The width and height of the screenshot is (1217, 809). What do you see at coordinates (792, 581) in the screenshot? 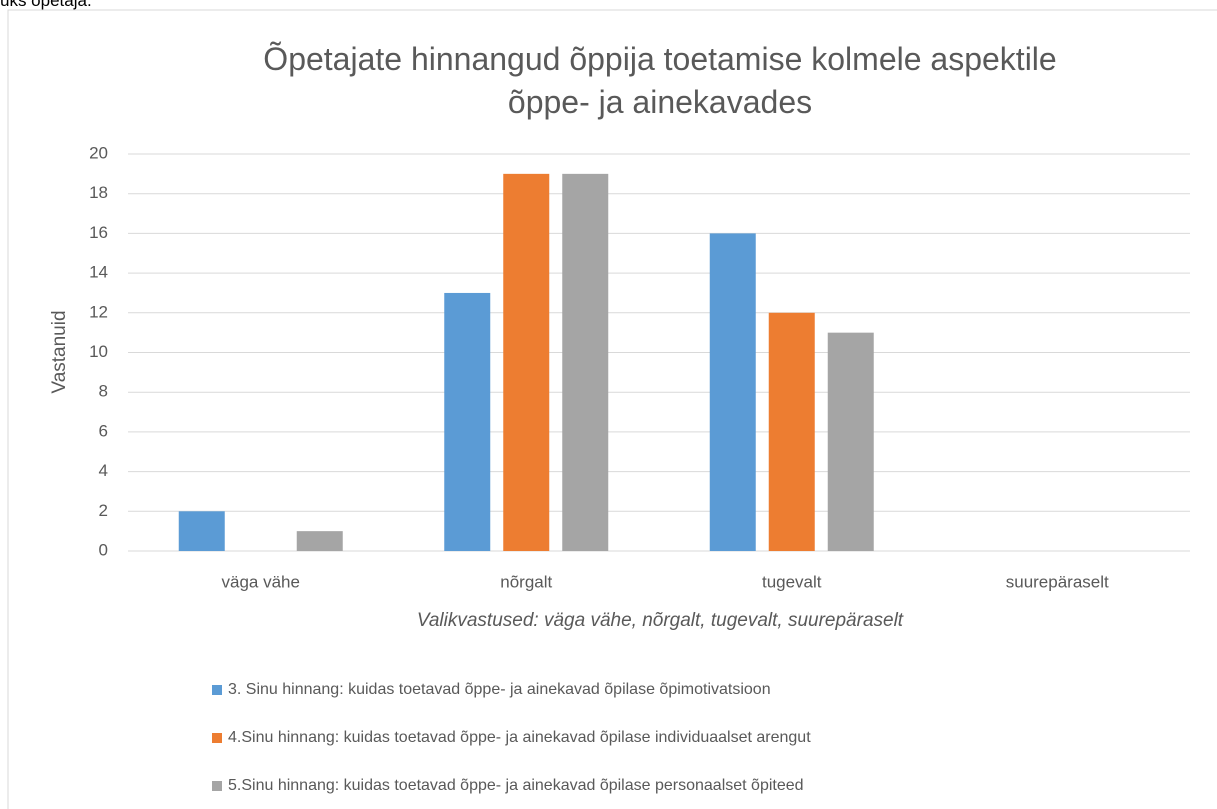
I see `x-tick-label: tugevalt` at bounding box center [792, 581].